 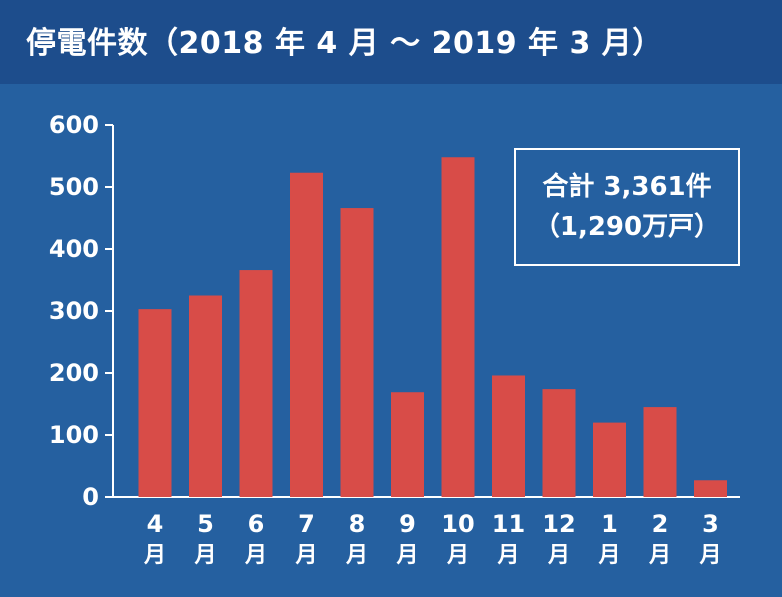 I want to click on total-summary-box: 合計 3,361件 （1,290万戸）, so click(x=627, y=207).